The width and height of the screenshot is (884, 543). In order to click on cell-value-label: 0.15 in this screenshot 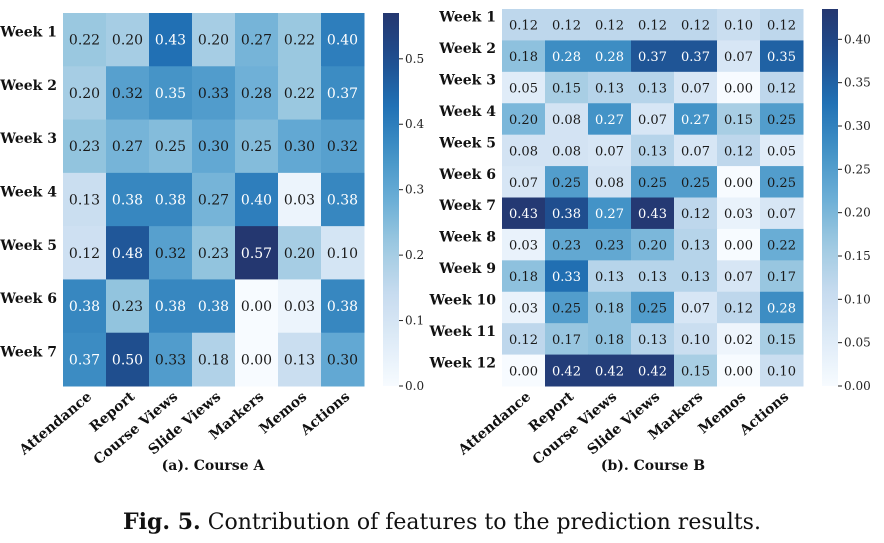, I will do `click(695, 371)`.